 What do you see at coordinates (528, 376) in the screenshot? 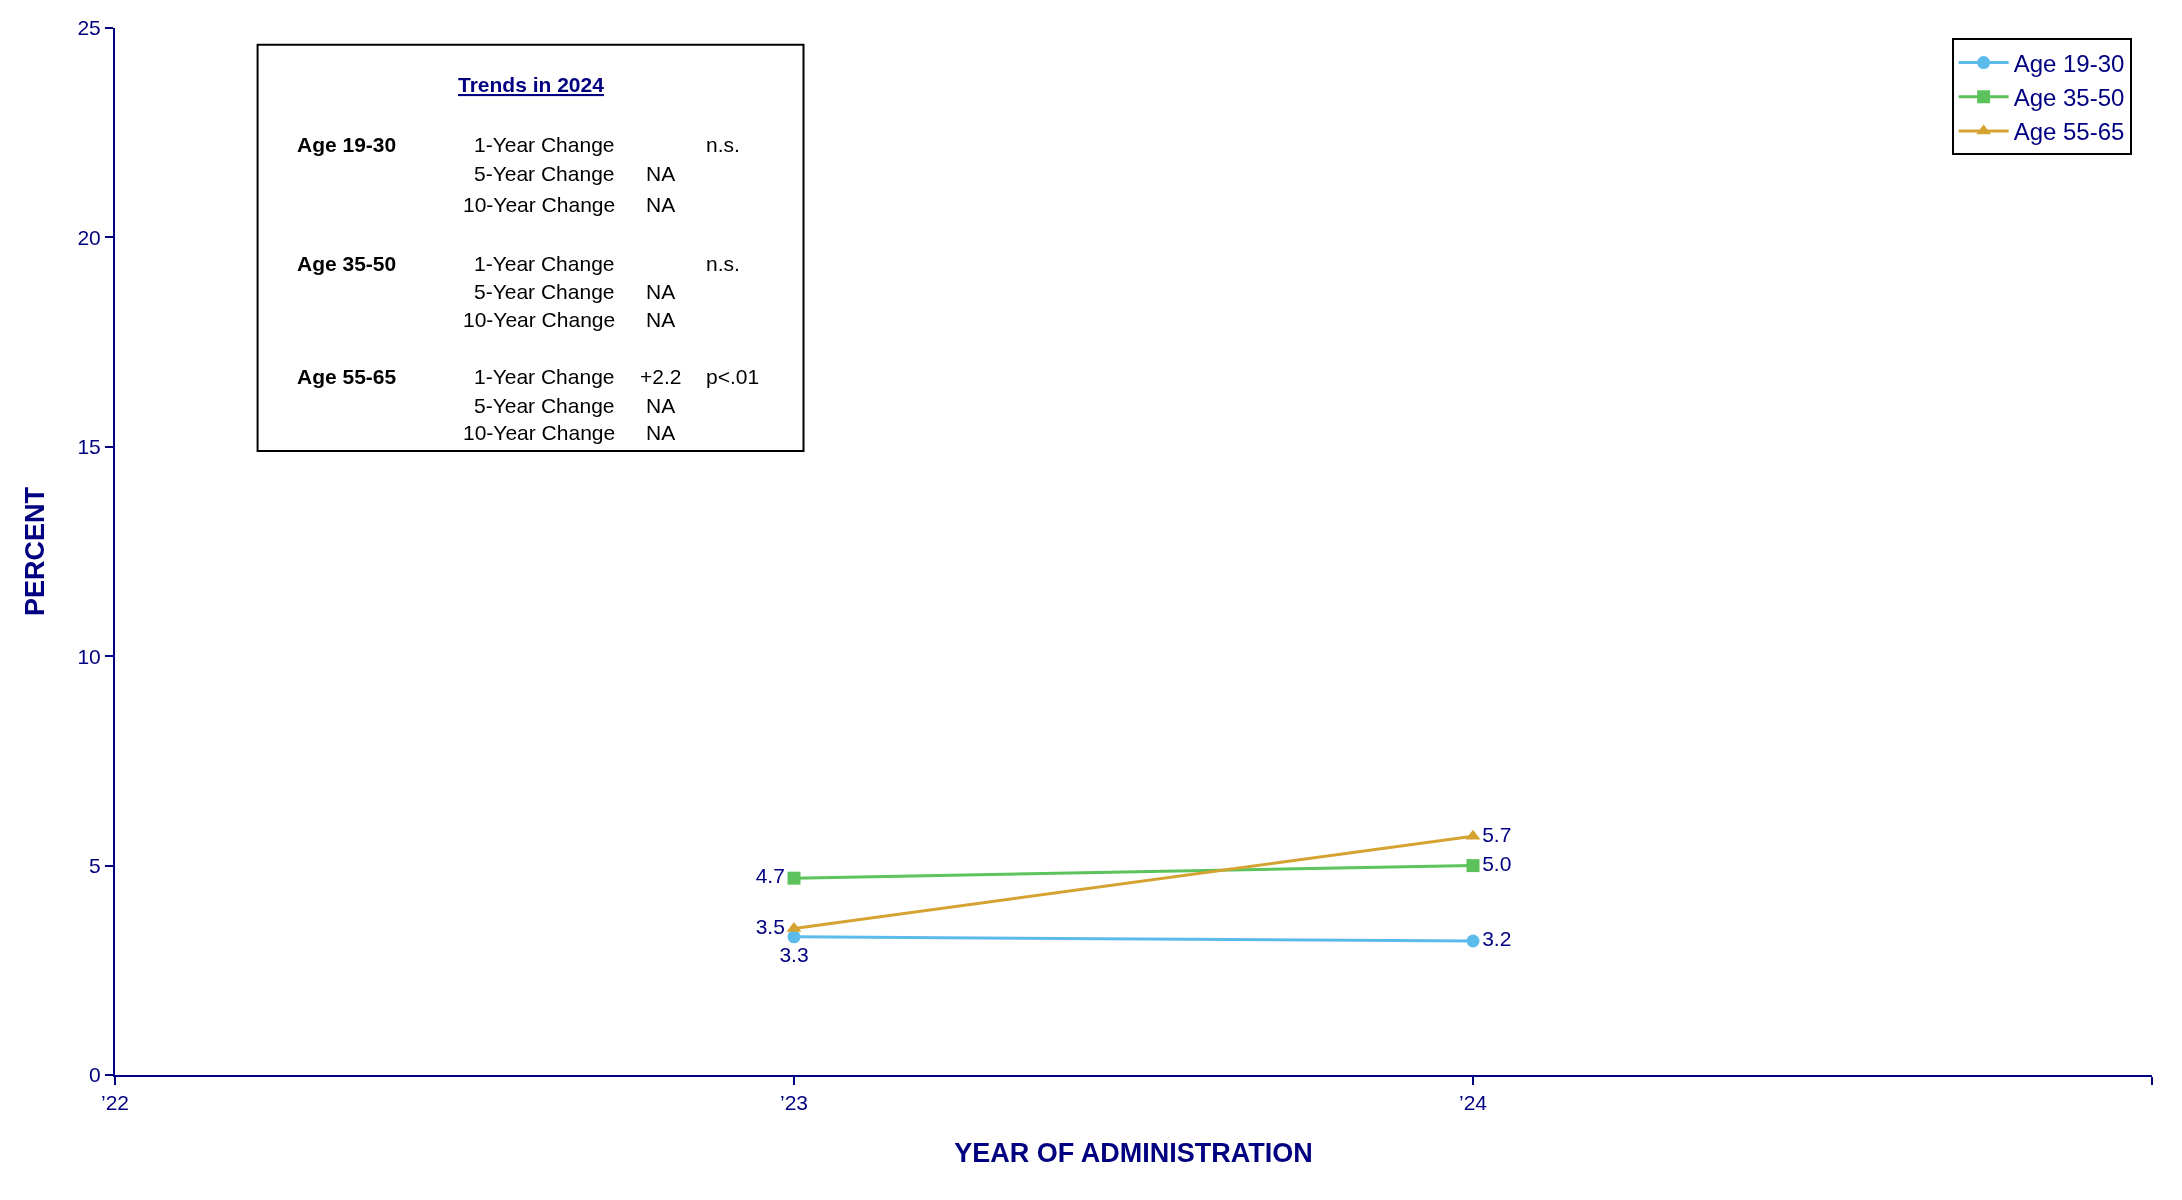
I see `text: Age 55-65 1-Year Change +2.2 p<.01` at bounding box center [528, 376].